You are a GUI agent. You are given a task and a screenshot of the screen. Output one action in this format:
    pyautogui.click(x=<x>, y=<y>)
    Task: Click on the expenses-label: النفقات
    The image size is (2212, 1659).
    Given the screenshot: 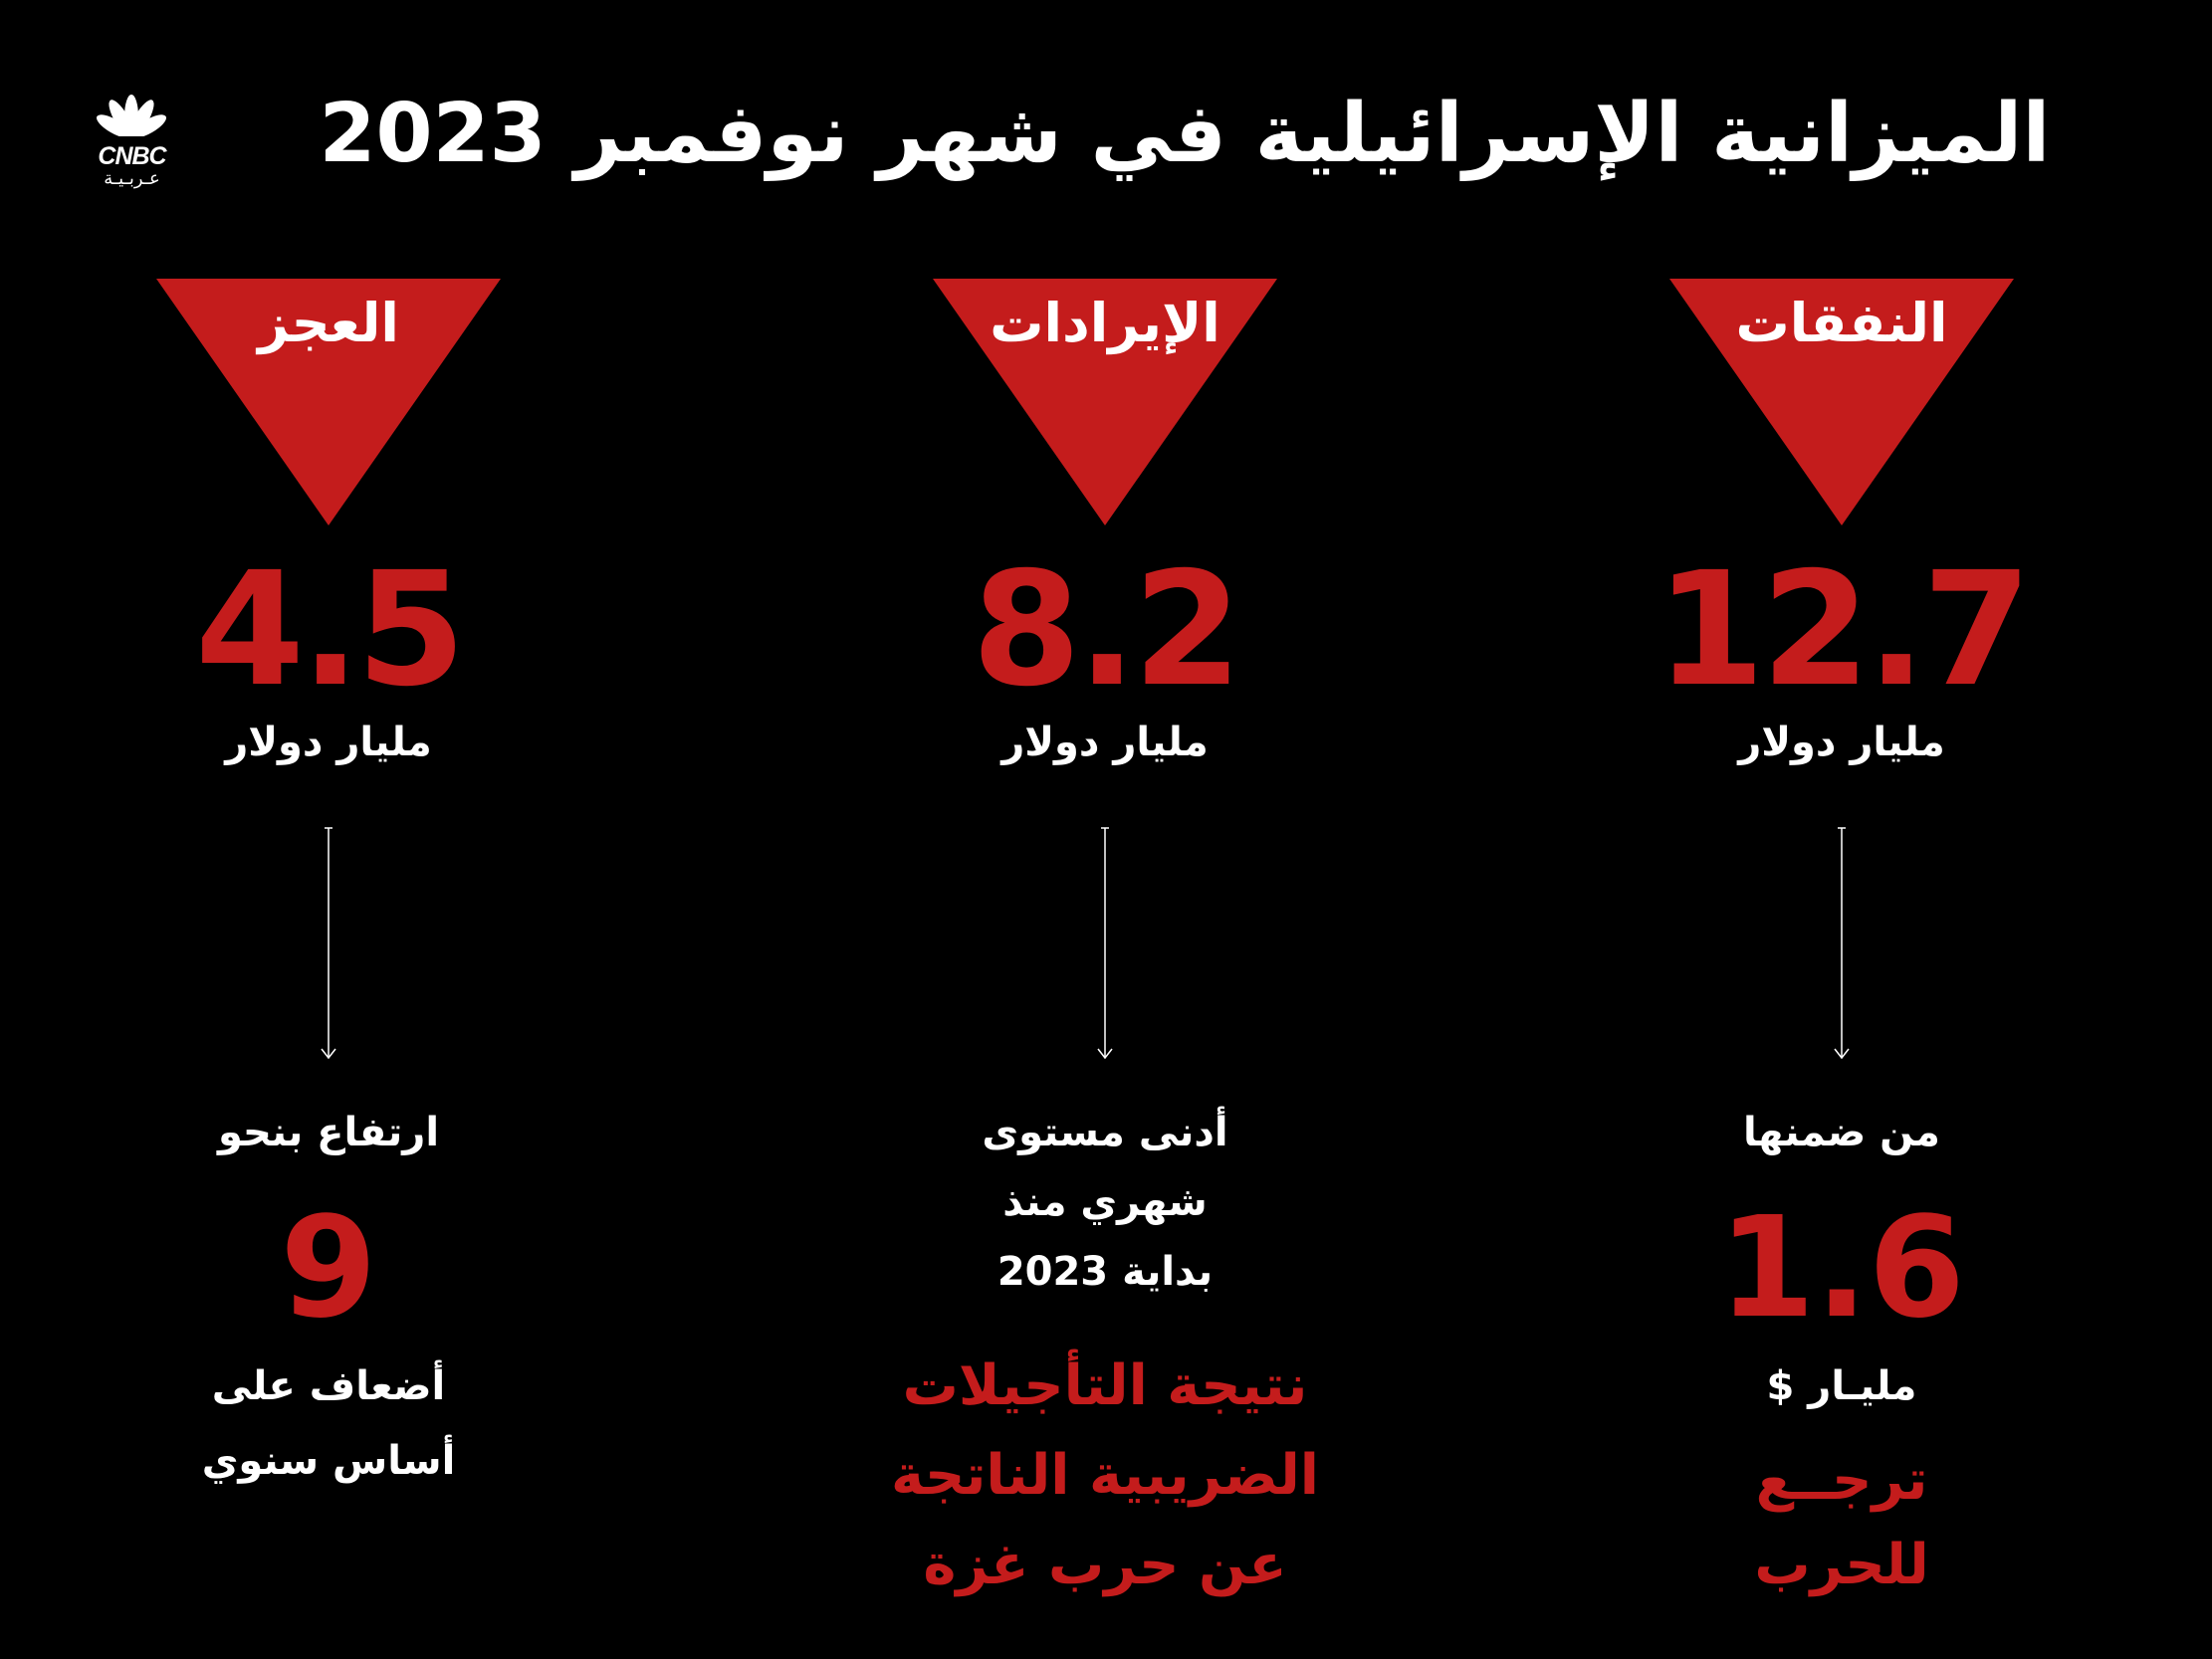 What is the action you would take?
    pyautogui.click(x=1841, y=323)
    